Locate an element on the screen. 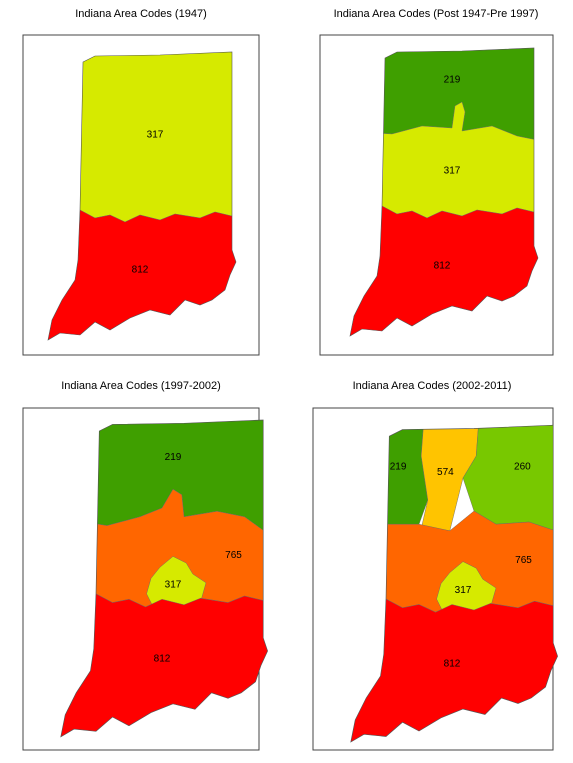 The height and width of the screenshot is (763, 573). map-title: Indiana Area Codes (1997-2002) is located at coordinates (141, 386).